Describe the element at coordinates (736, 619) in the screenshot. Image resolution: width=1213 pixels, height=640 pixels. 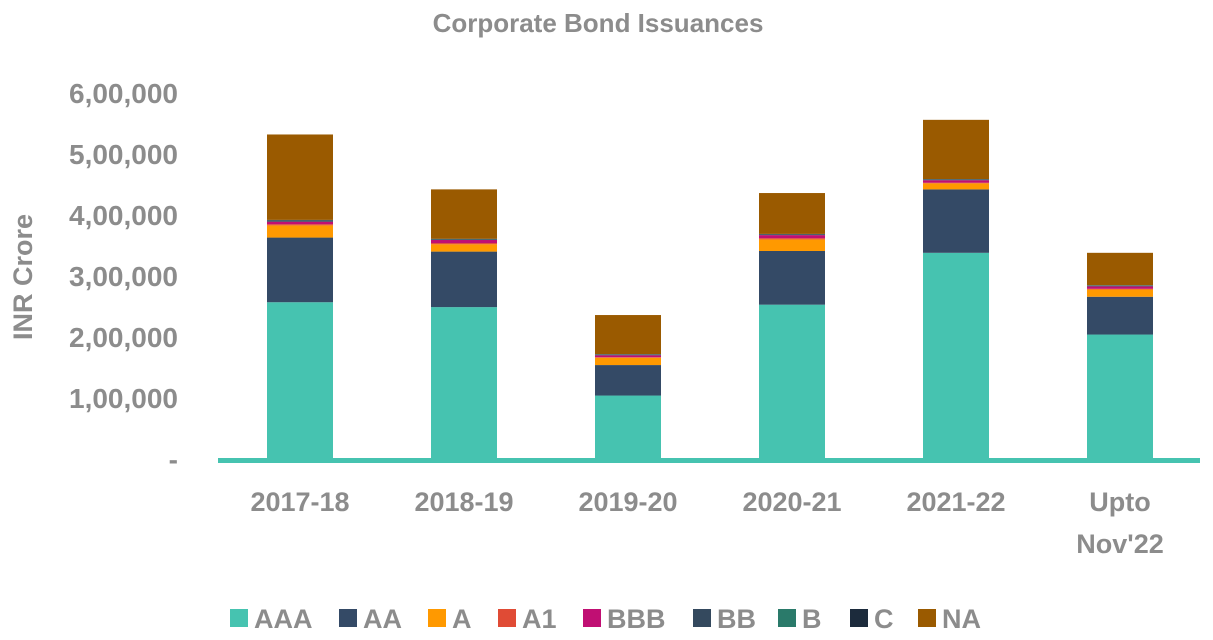
I see `legend-label: BB` at that location.